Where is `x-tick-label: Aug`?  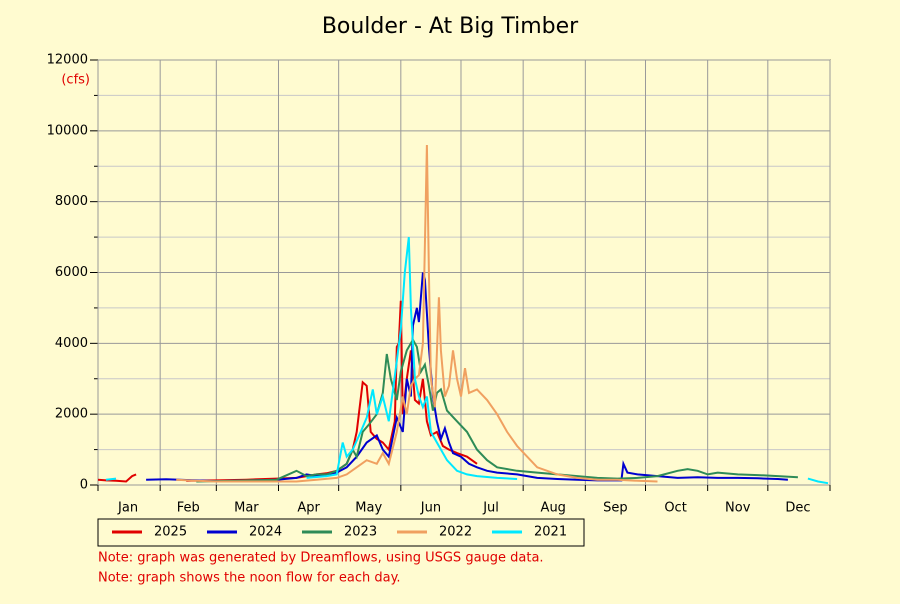
x-tick-label: Aug is located at coordinates (553, 508).